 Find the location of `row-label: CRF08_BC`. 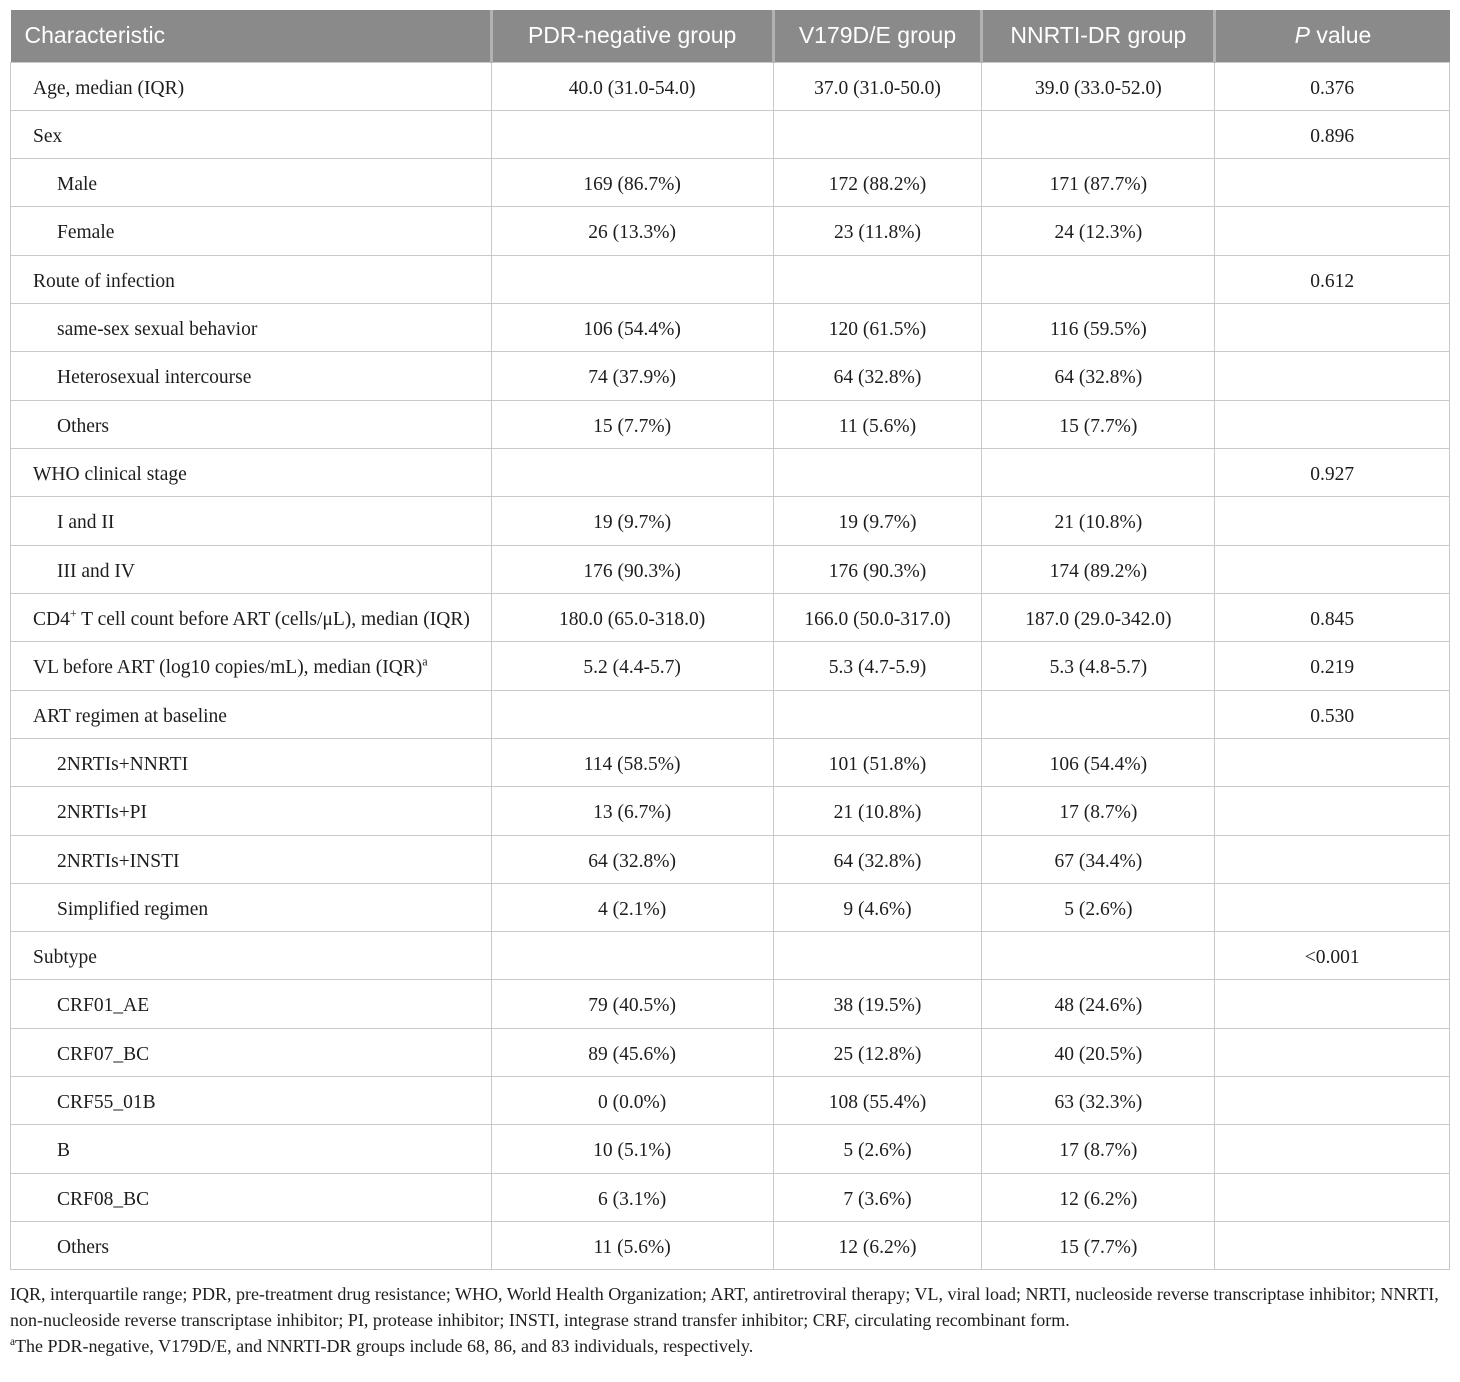

row-label: CRF08_BC is located at coordinates (251, 1197).